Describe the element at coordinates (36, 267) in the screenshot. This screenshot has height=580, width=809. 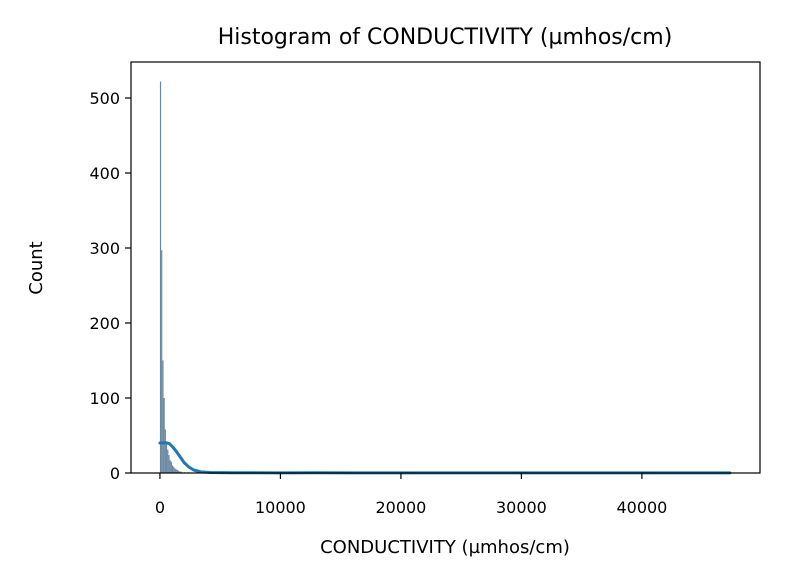
I see `y-axis-label: Count` at that location.